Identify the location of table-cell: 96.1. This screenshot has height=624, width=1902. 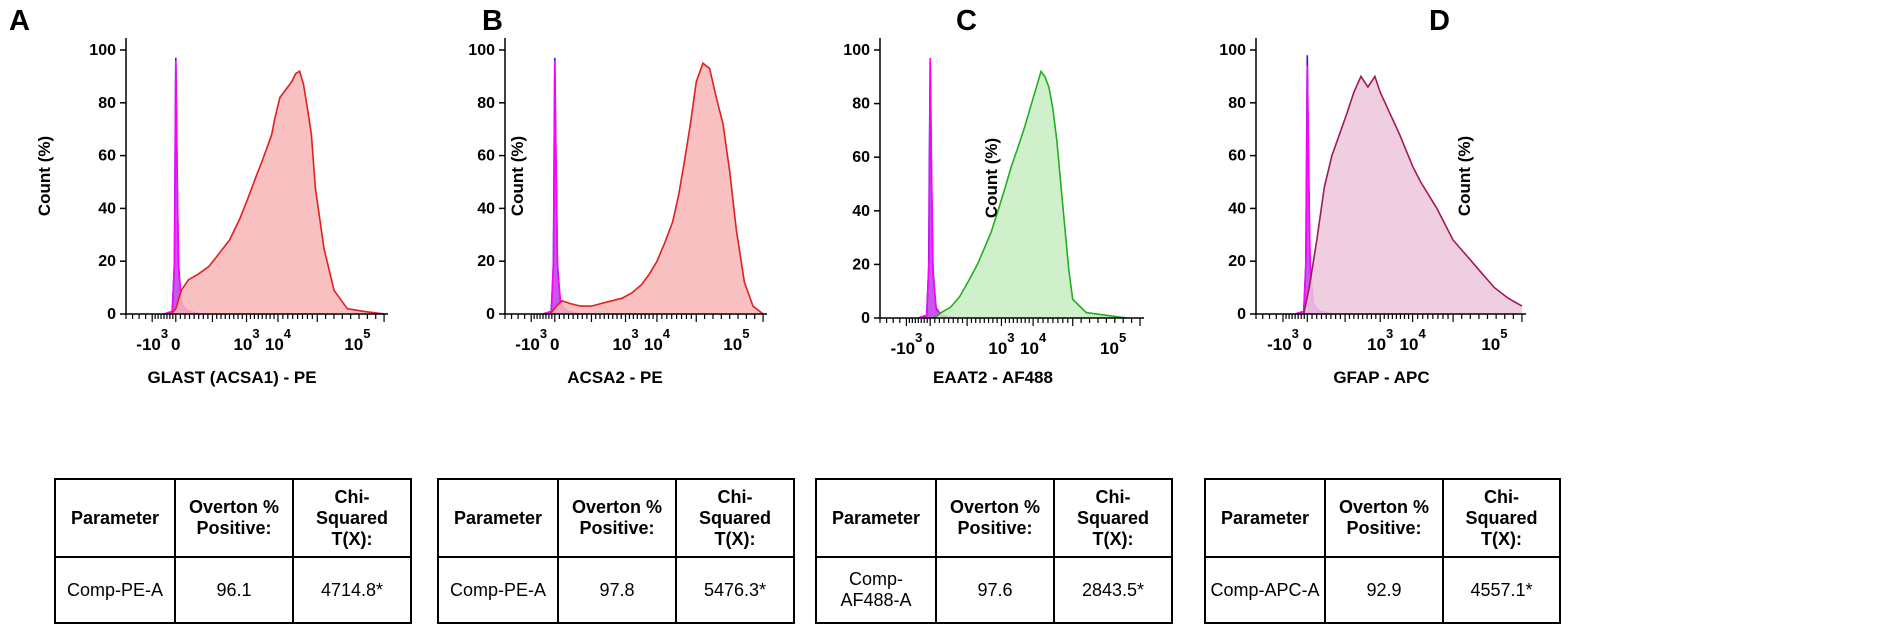
(234, 590).